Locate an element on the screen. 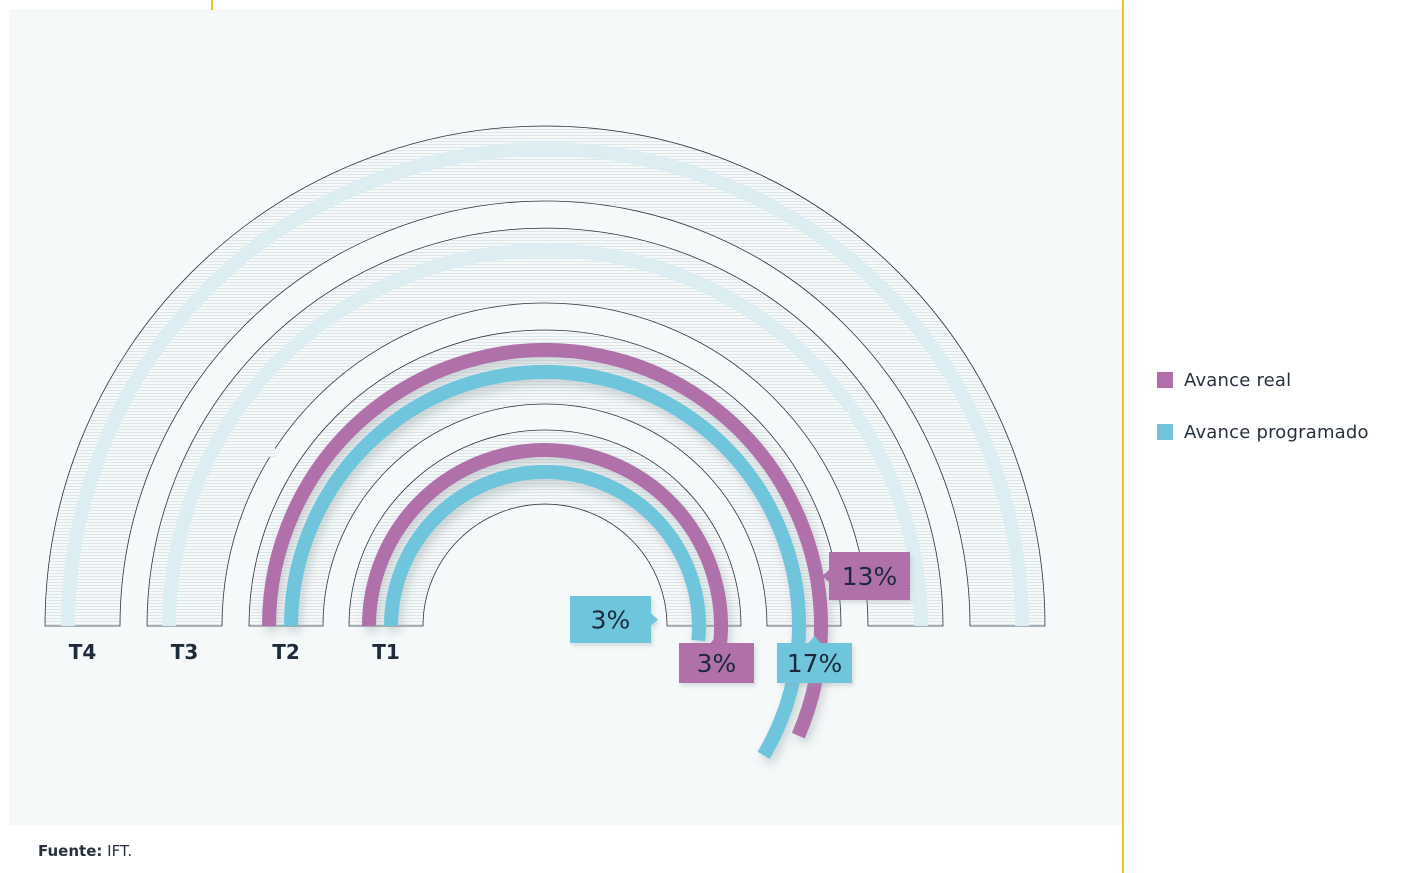 This screenshot has width=1406, height=873. source-label: Fuente: is located at coordinates (70, 851).